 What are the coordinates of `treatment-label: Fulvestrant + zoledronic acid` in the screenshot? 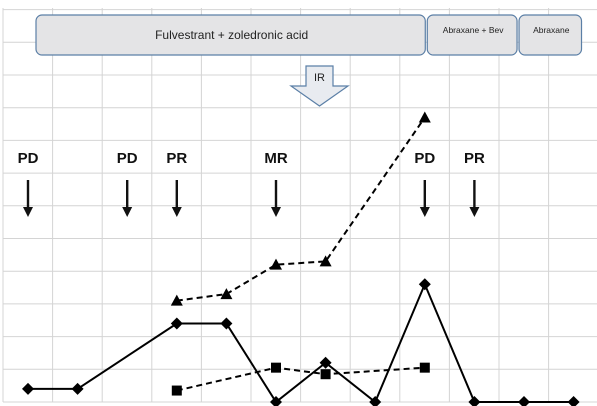 It's located at (231, 35).